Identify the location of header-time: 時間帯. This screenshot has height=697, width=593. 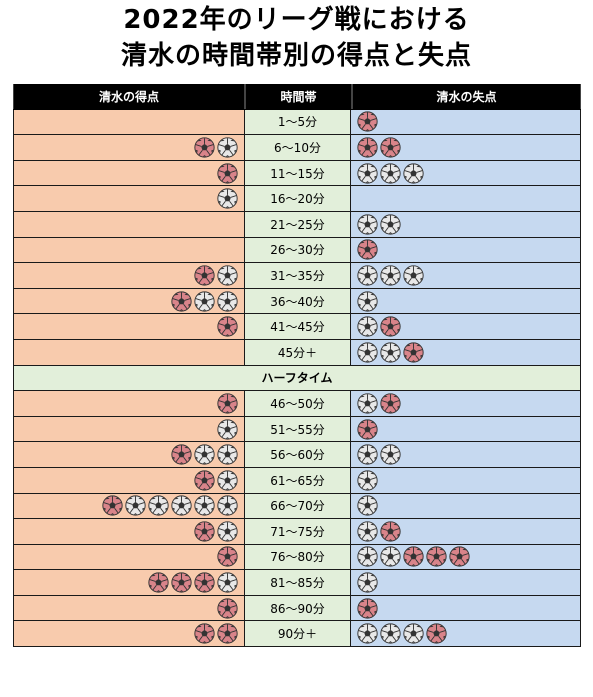
(298, 96).